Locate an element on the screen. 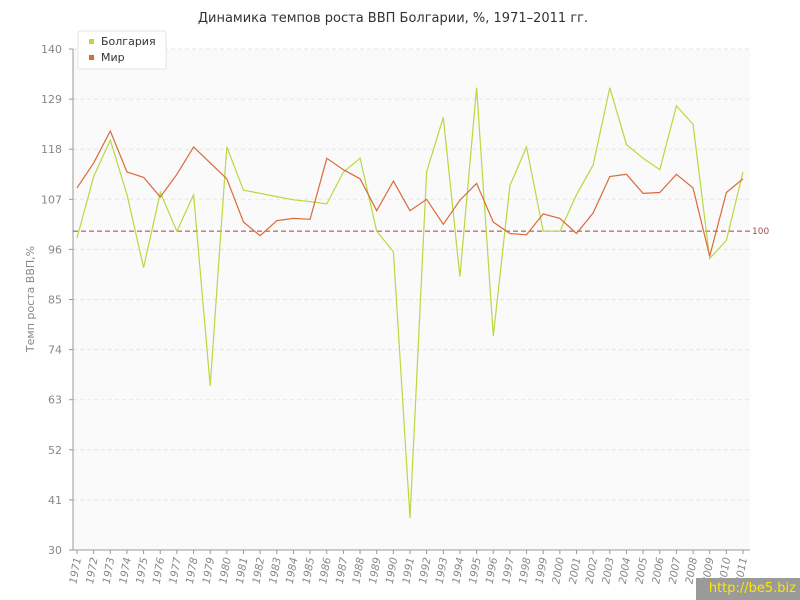 The width and height of the screenshot is (800, 600). x-tick-label: 1997 is located at coordinates (508, 570).